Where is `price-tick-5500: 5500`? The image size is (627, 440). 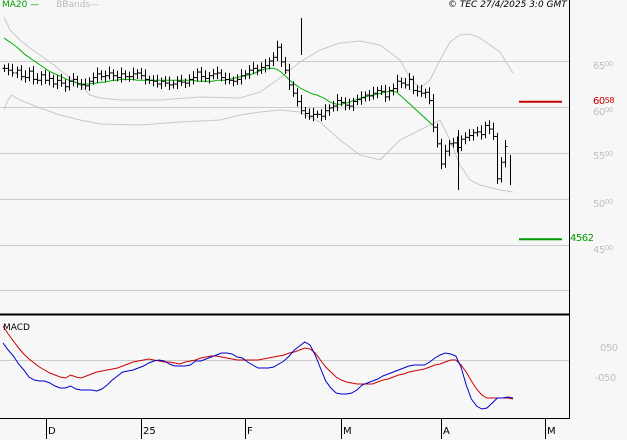 price-tick-5500: 5500 is located at coordinates (603, 156).